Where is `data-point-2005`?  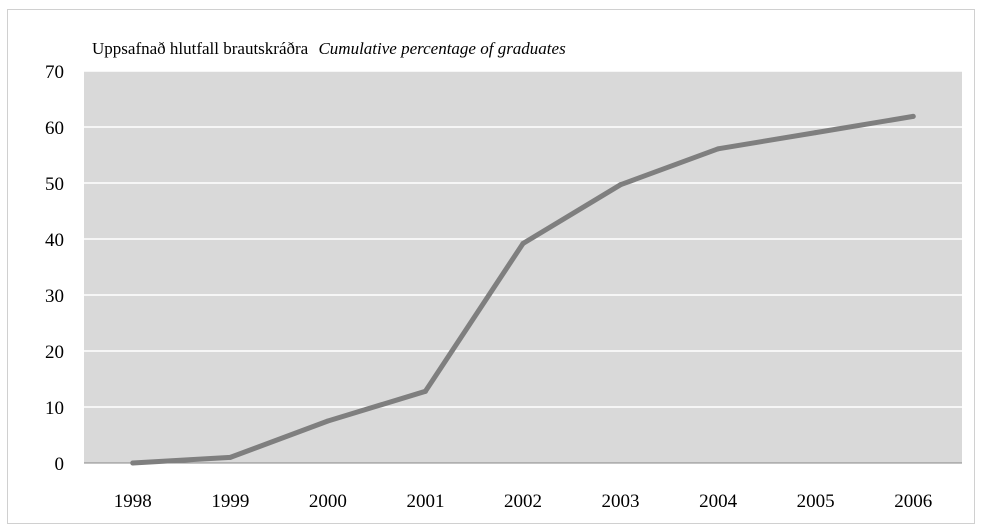 data-point-2005 is located at coordinates (816, 133).